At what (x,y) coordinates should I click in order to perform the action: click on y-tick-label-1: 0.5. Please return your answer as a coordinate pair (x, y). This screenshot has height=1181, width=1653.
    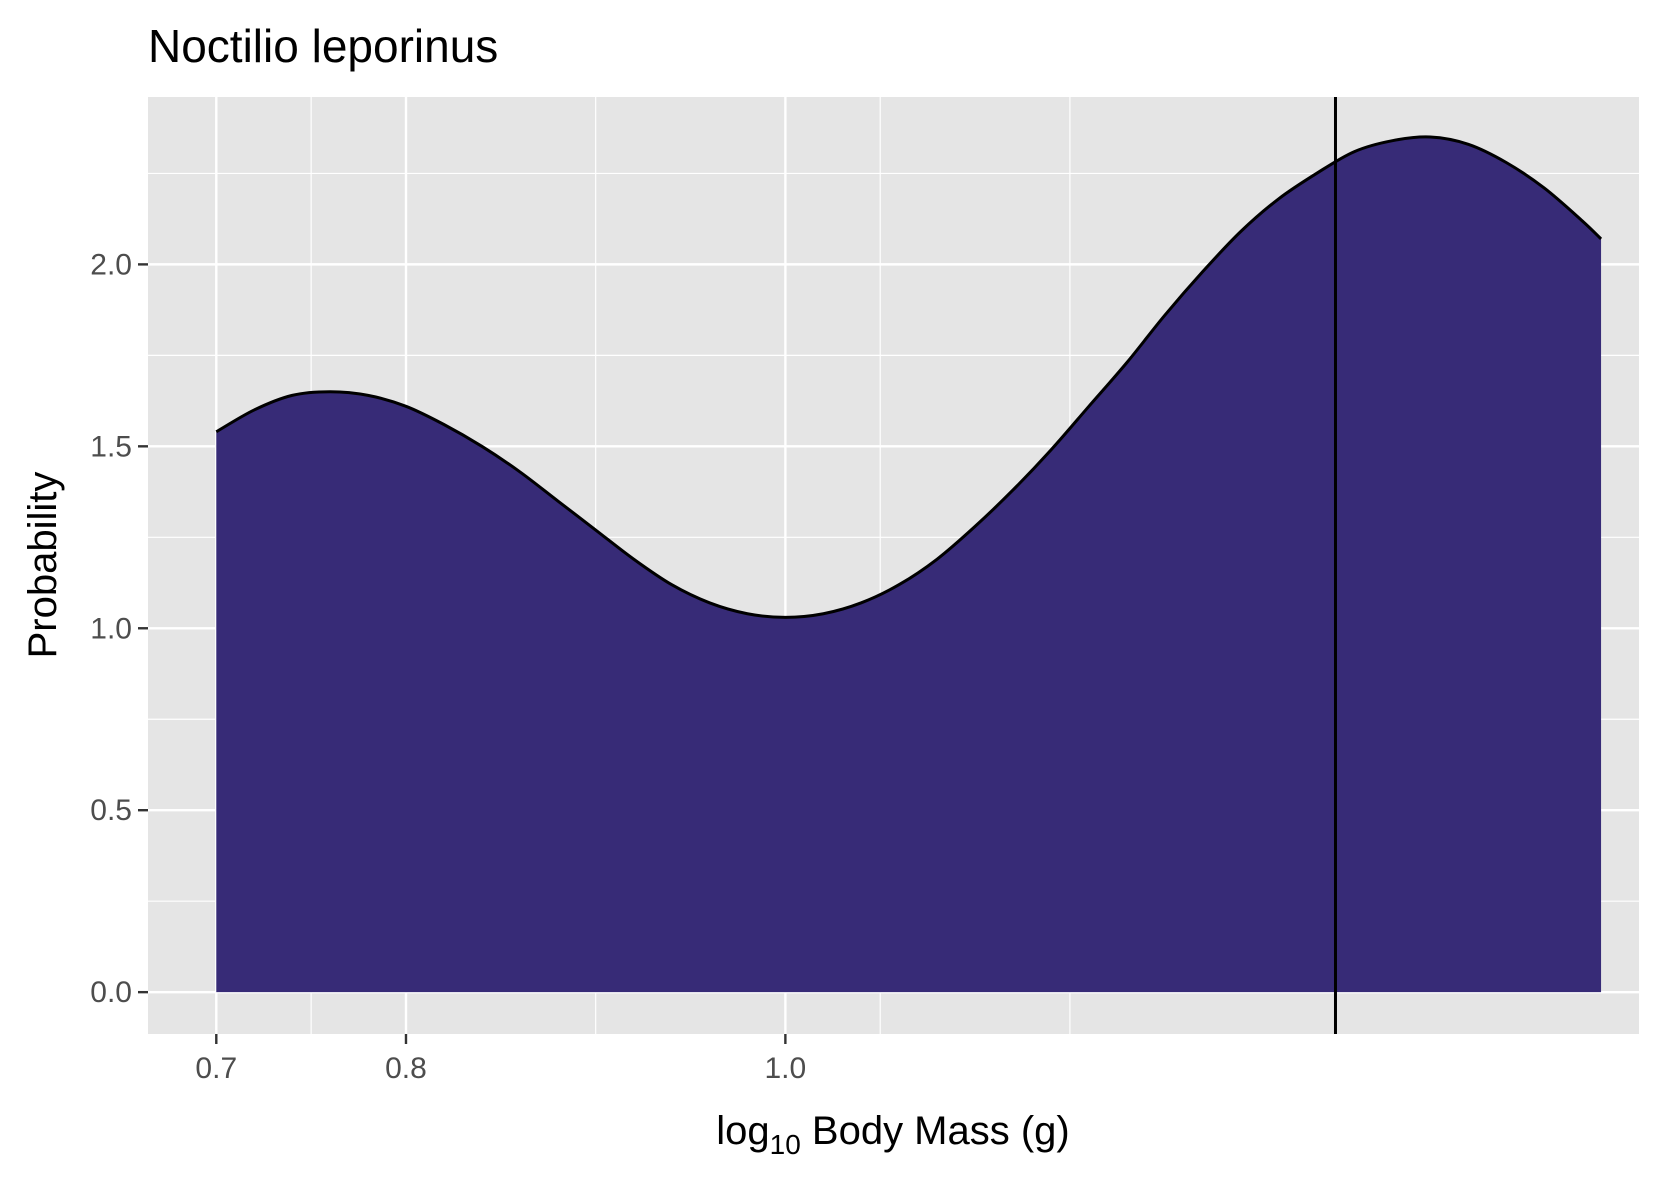
    Looking at the image, I should click on (111, 810).